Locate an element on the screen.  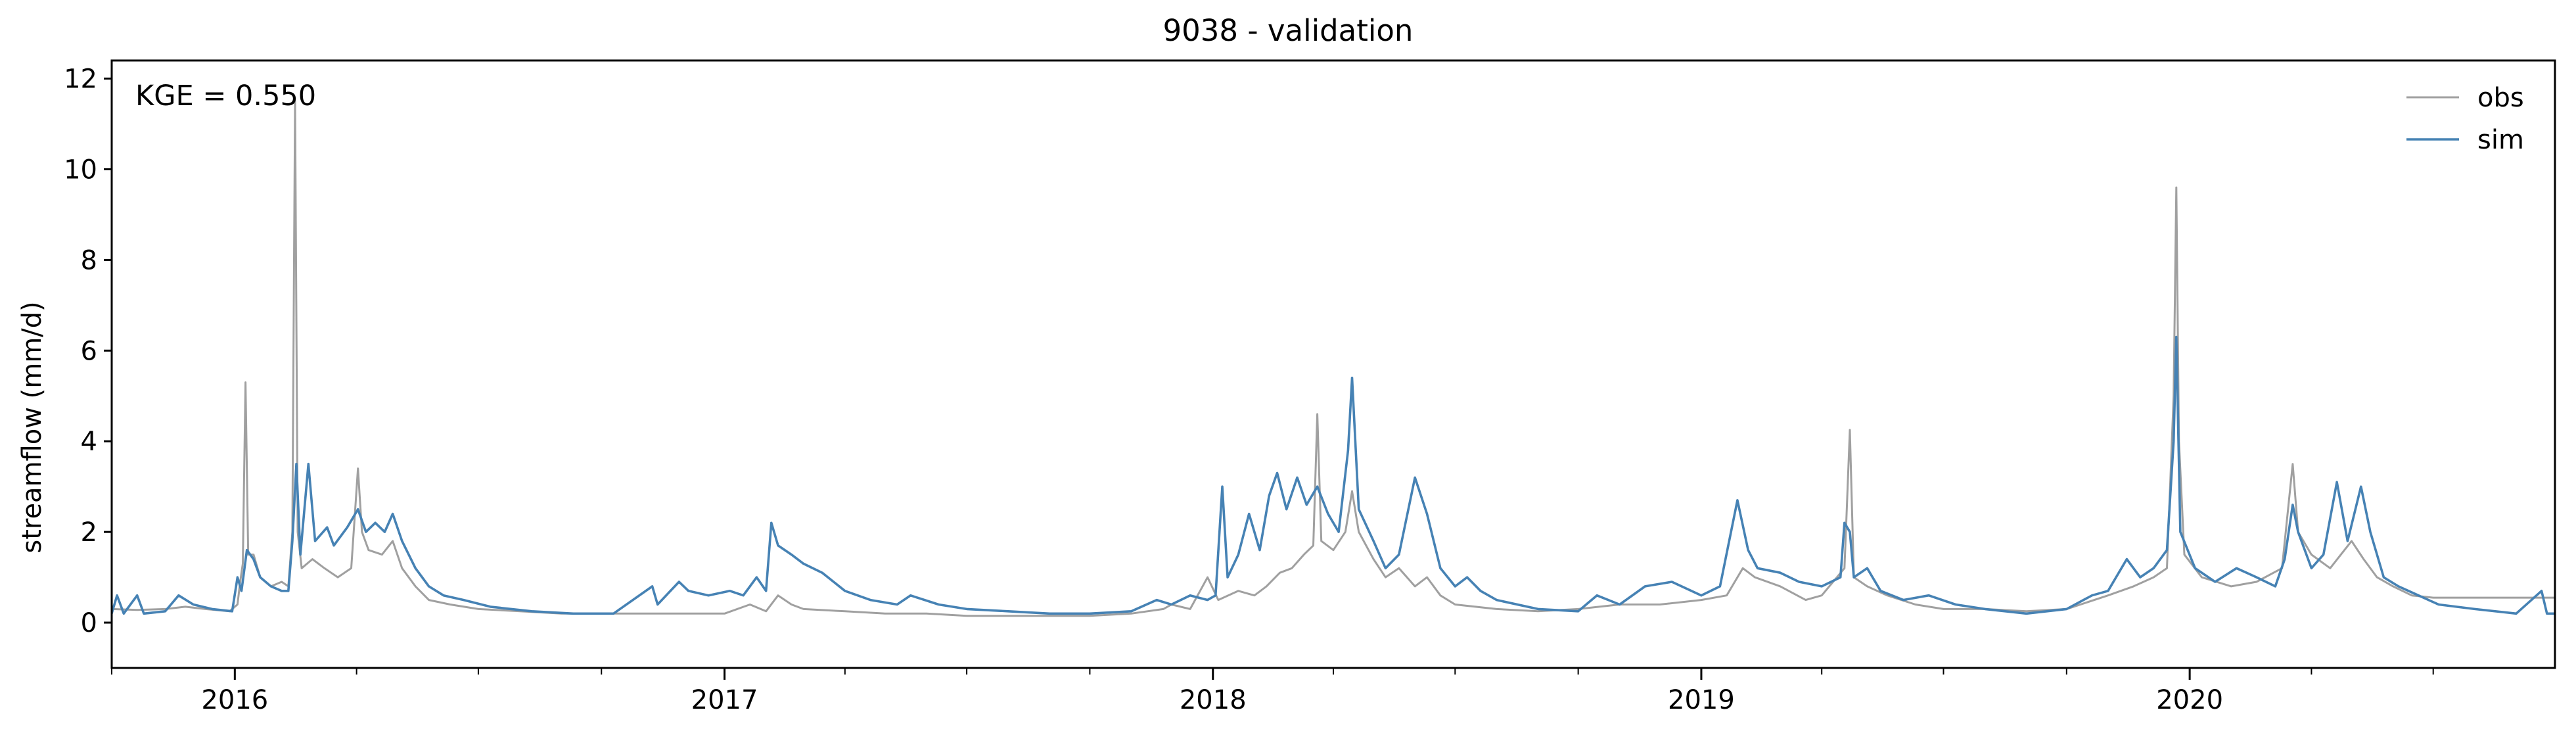
y-tick-label: 0 is located at coordinates (89, 623).